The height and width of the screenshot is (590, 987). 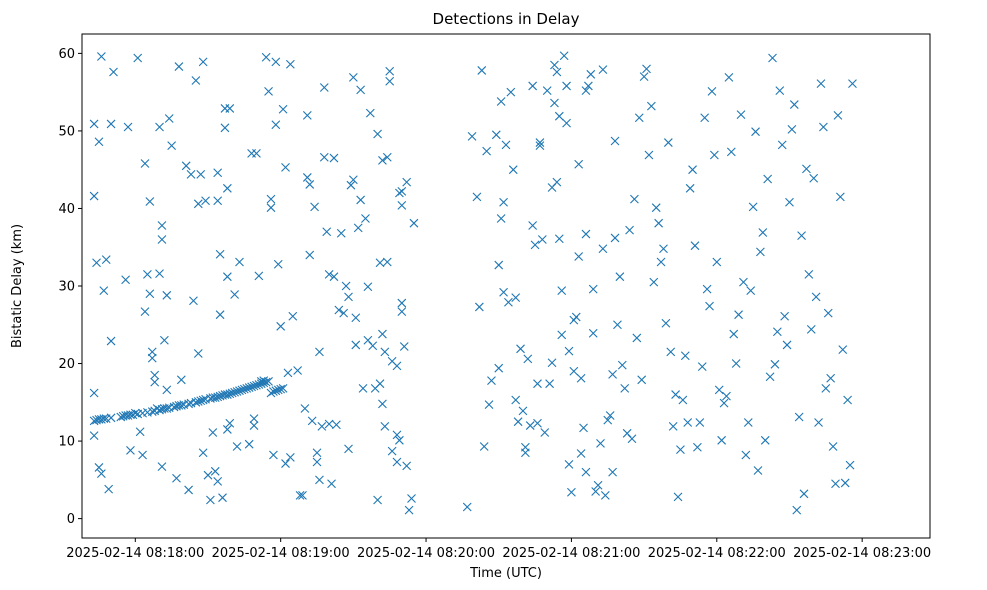 What do you see at coordinates (506, 19) in the screenshot?
I see `chart-title: Detections in Delay` at bounding box center [506, 19].